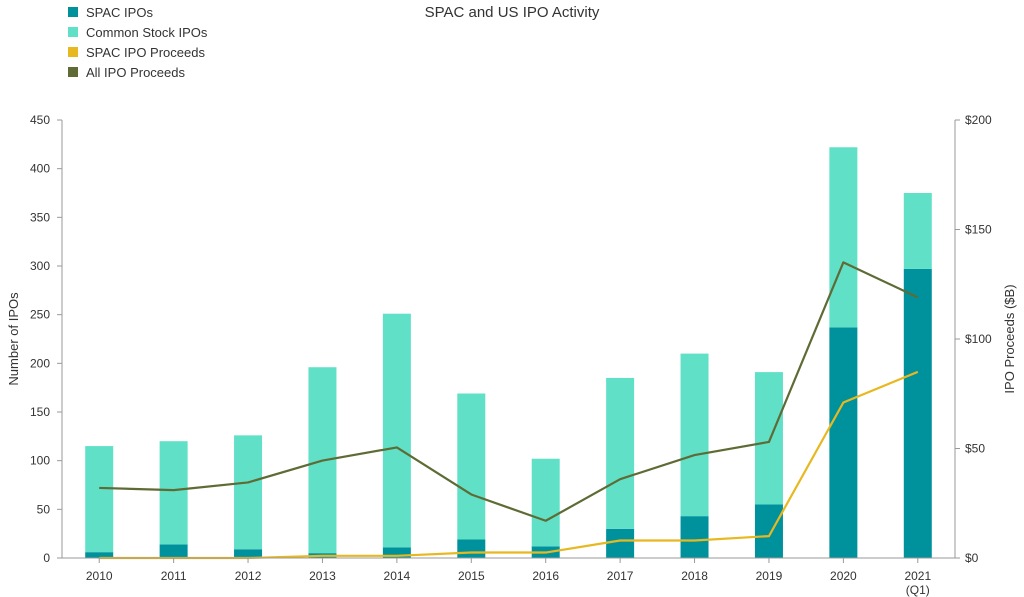 This screenshot has width=1024, height=597. Describe the element at coordinates (40, 363) in the screenshot. I see `y-tick-label-left-200: 200` at that location.